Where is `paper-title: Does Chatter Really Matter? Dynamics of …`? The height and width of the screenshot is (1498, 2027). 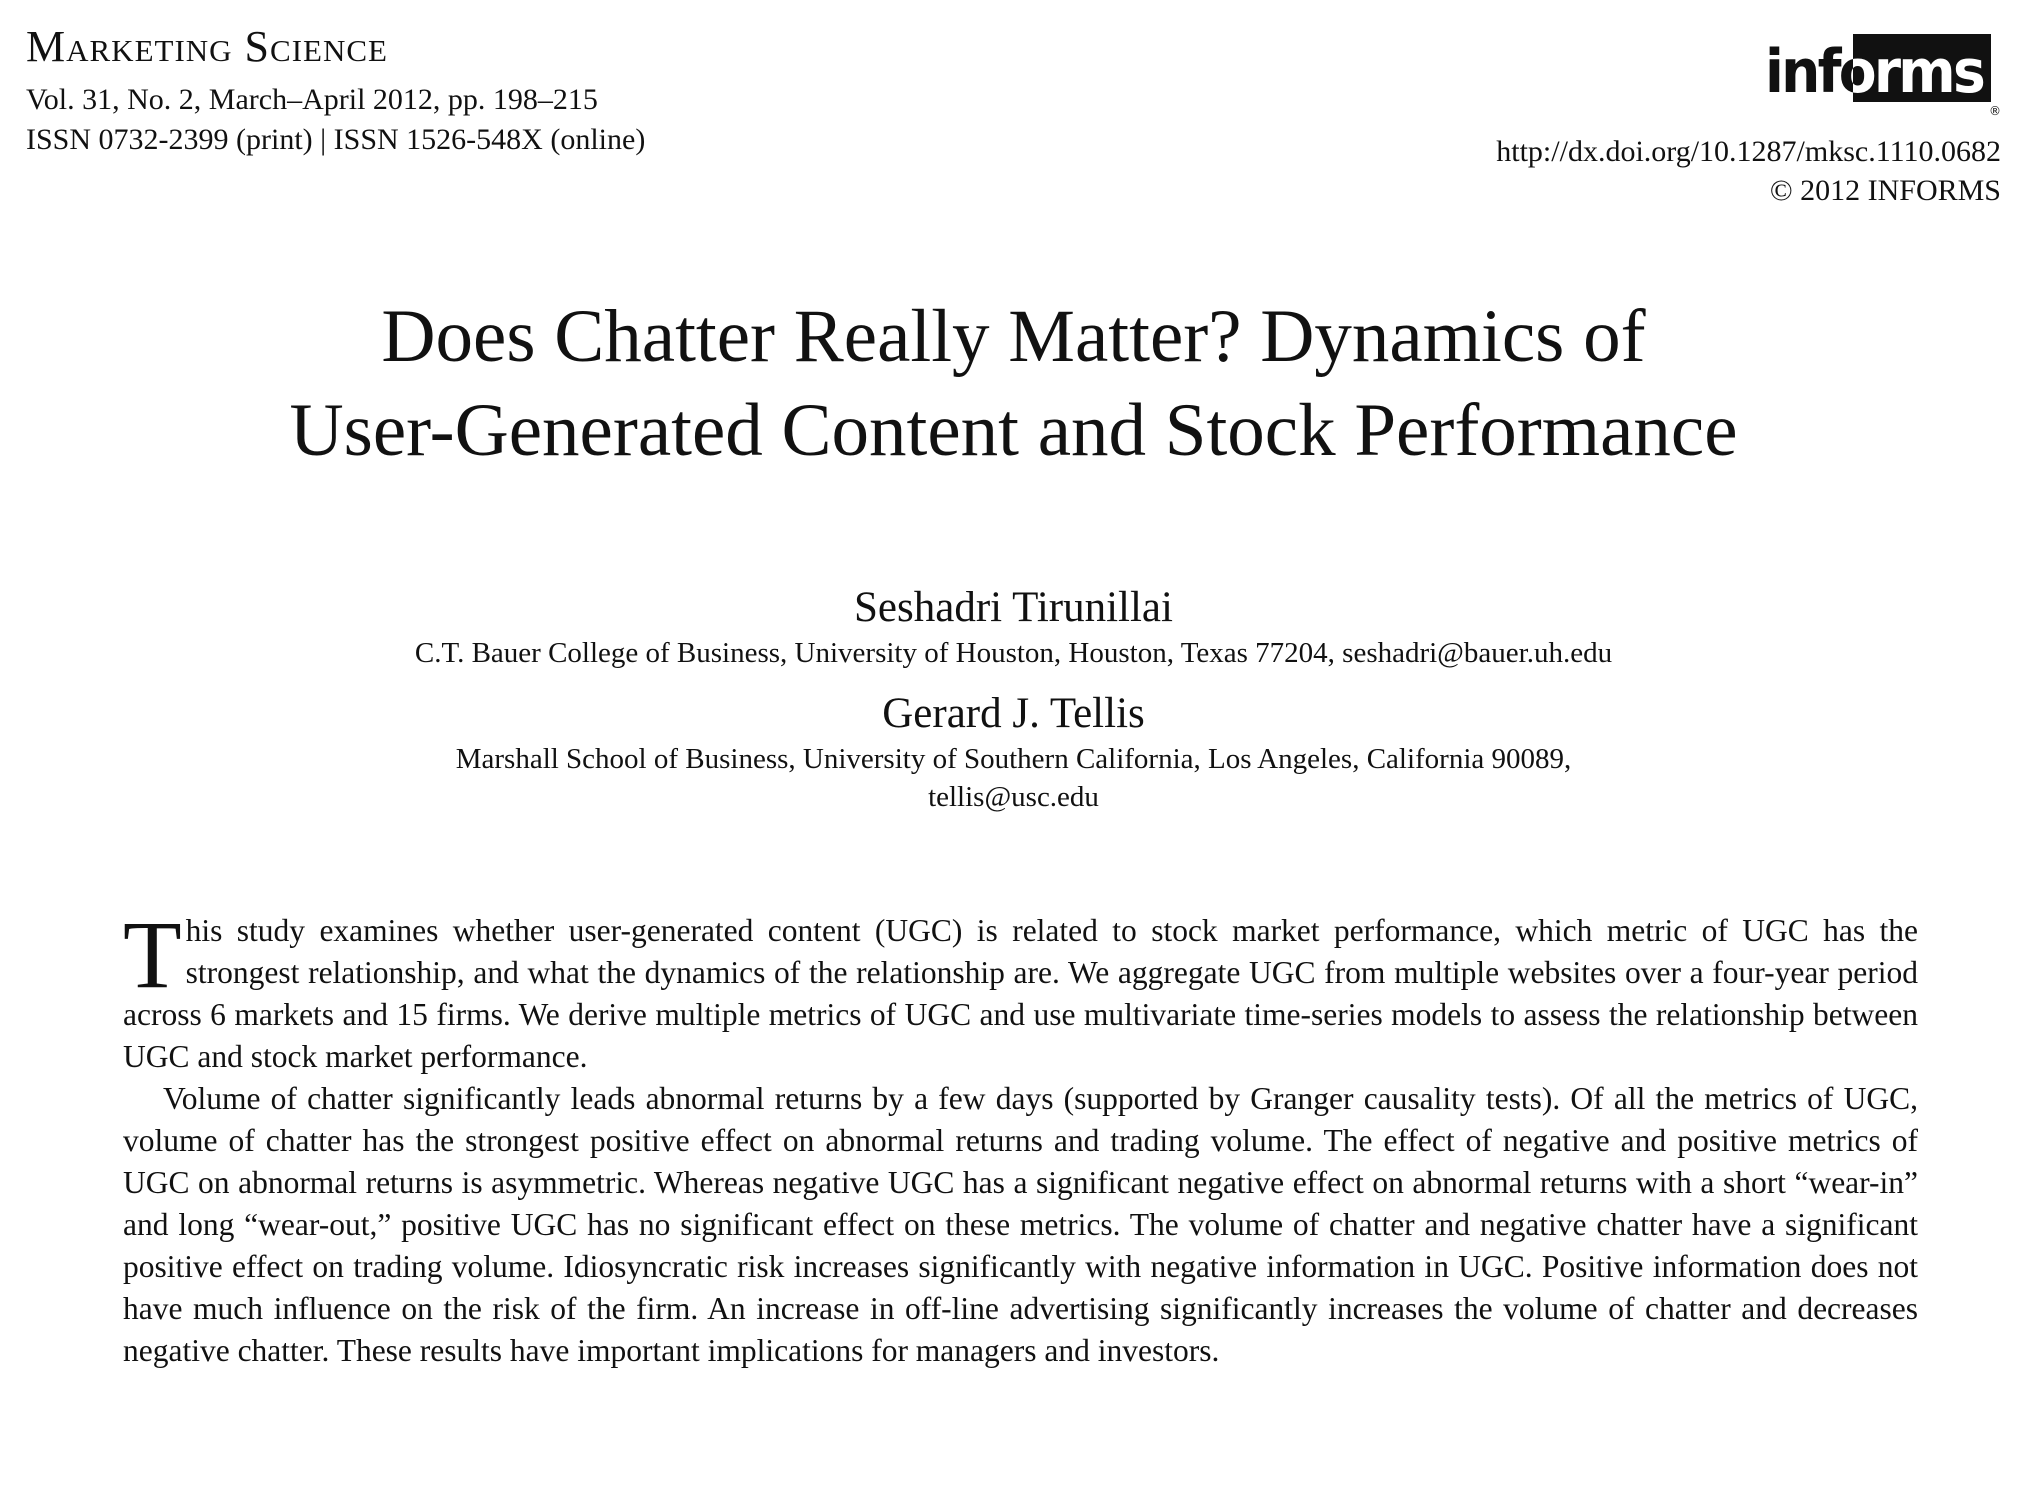 paper-title: Does Chatter Really Matter? Dynamics of … is located at coordinates (1013, 384).